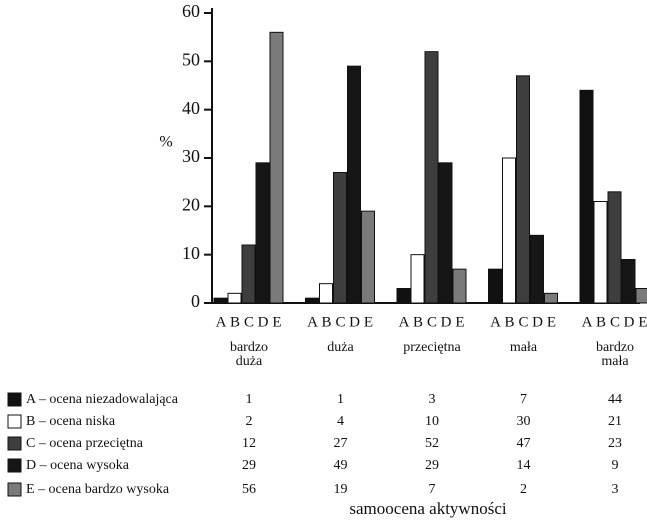 This screenshot has height=525, width=647. Describe the element at coordinates (85, 443) in the screenshot. I see `legend-label: C – ocena przeciętna` at that location.